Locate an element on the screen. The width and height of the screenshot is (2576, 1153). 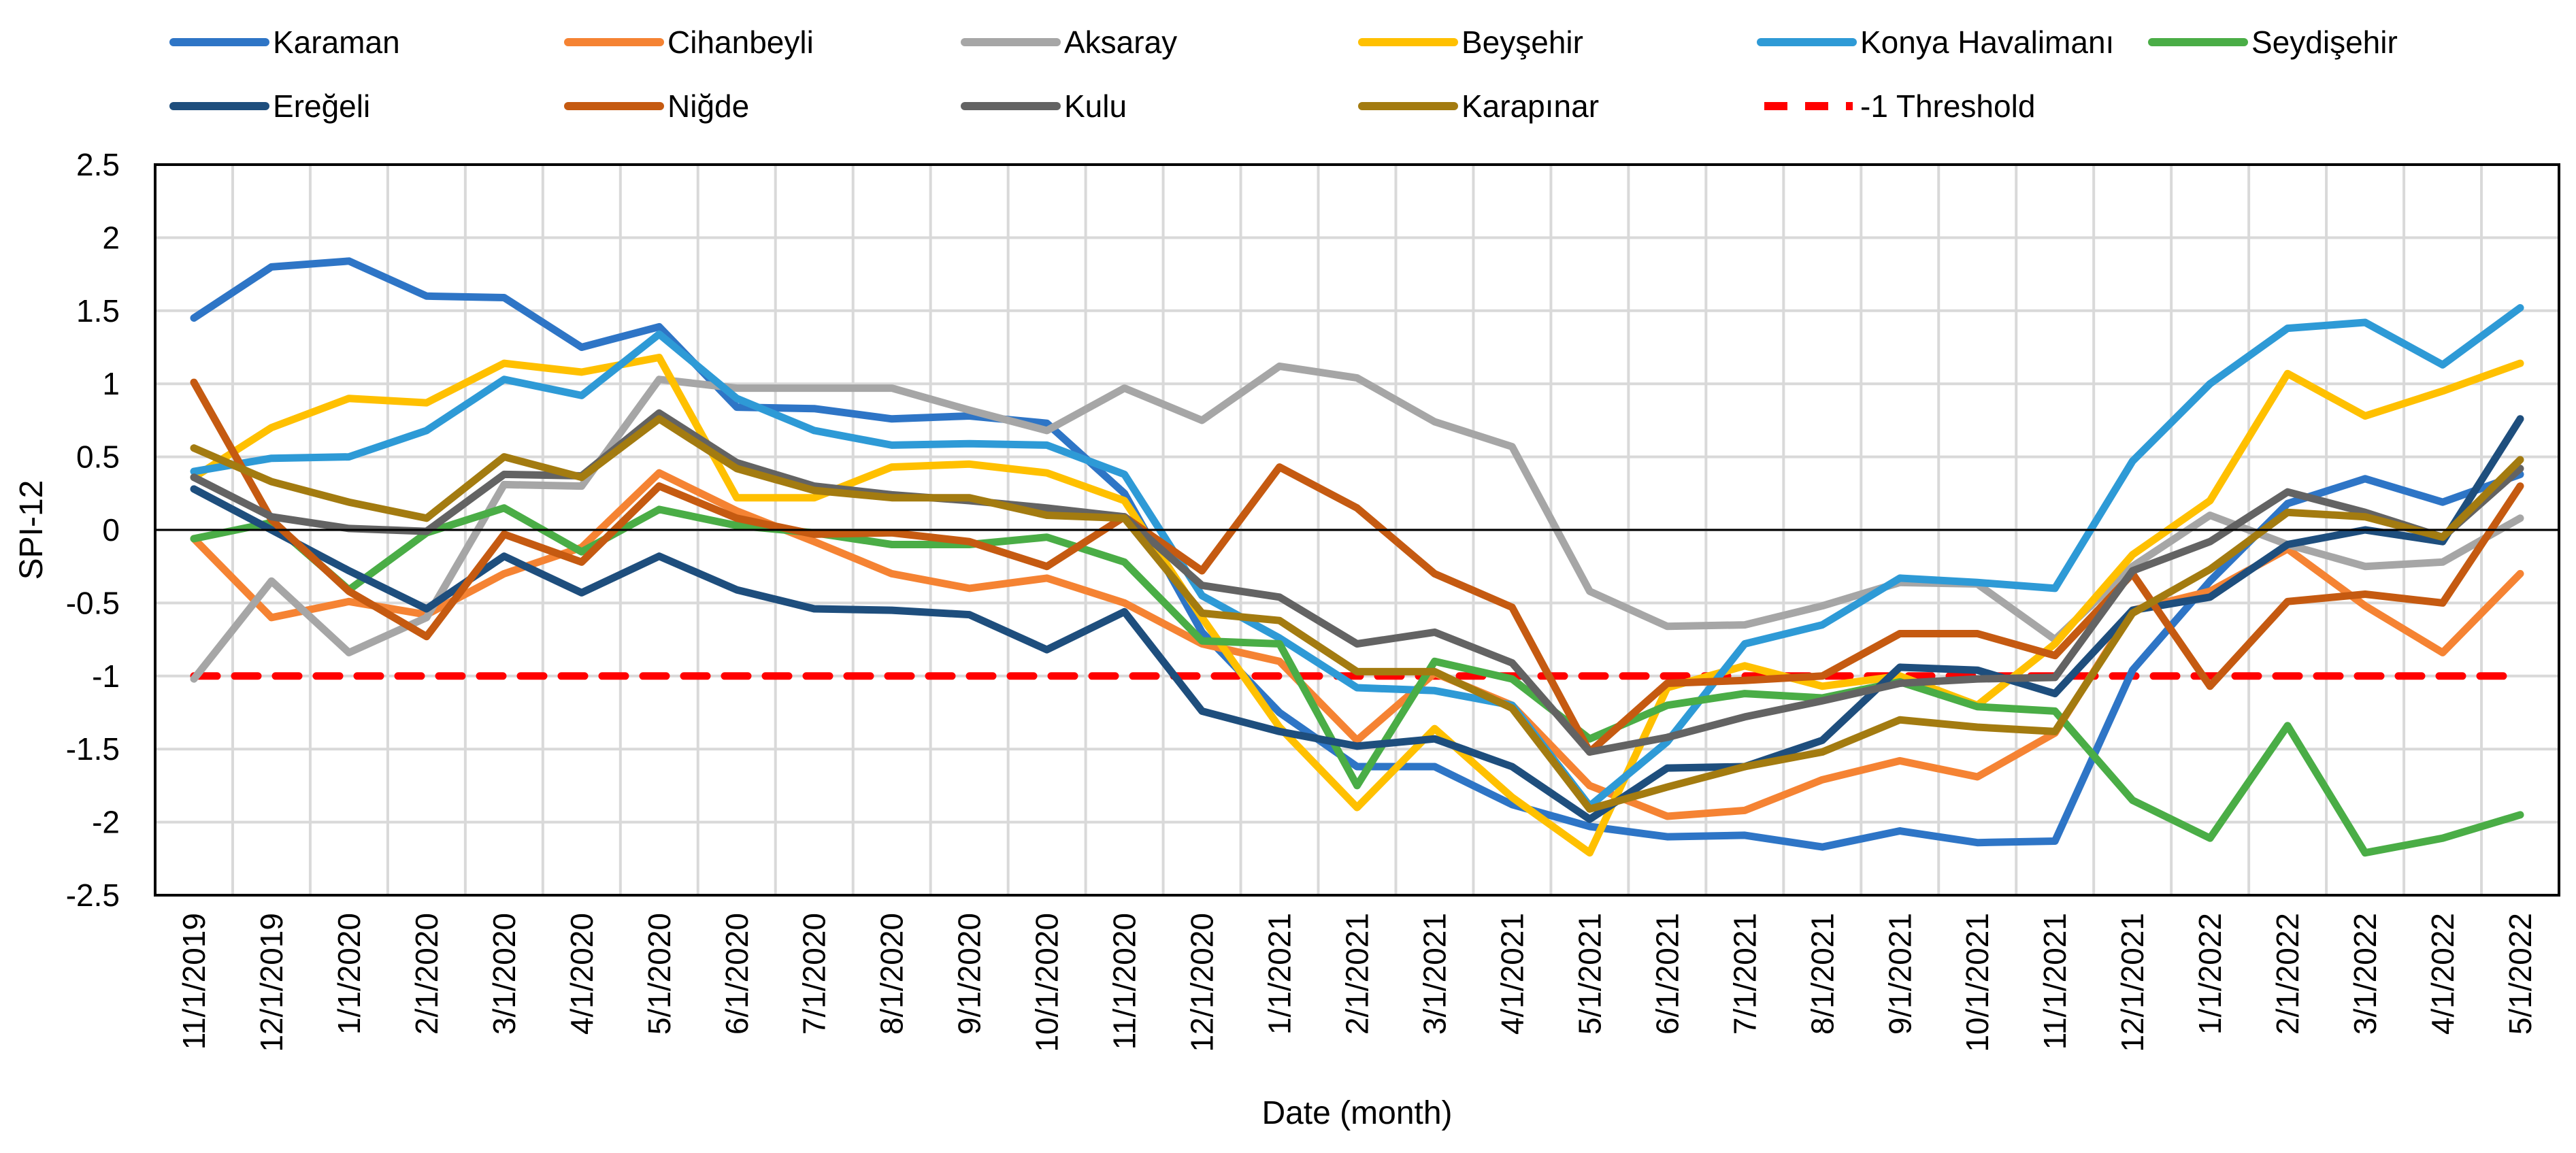
x-tick-label: 8/1/2020 is located at coordinates (892, 974).